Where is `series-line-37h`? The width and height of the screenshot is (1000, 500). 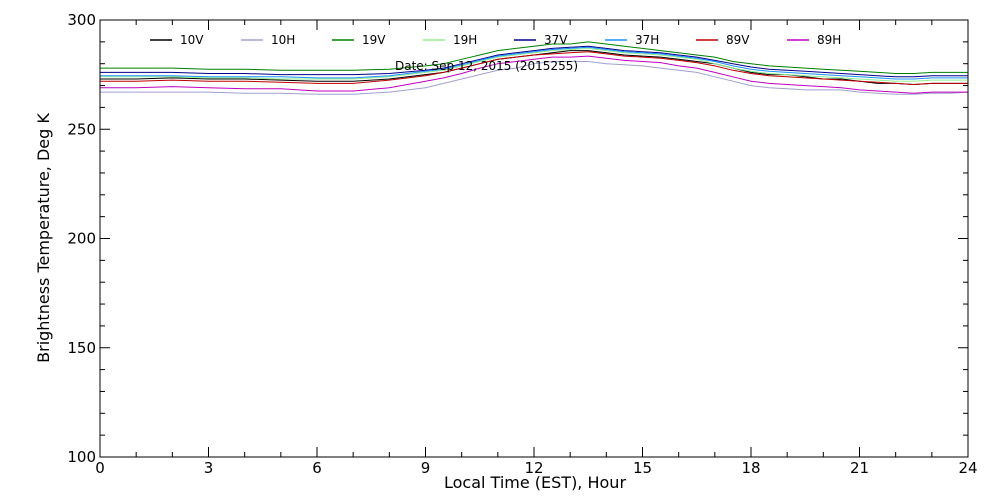 series-line-37h is located at coordinates (534, 63).